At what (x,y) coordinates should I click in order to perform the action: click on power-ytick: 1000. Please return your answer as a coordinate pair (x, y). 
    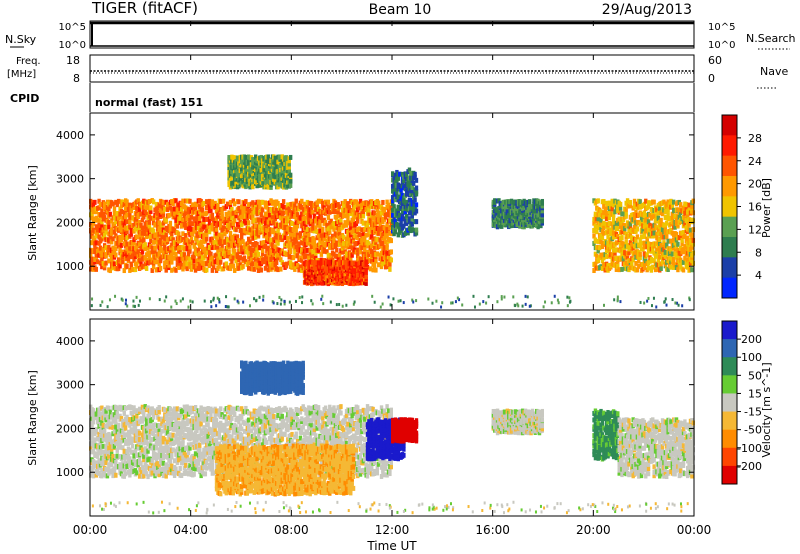
    Looking at the image, I should click on (70, 266).